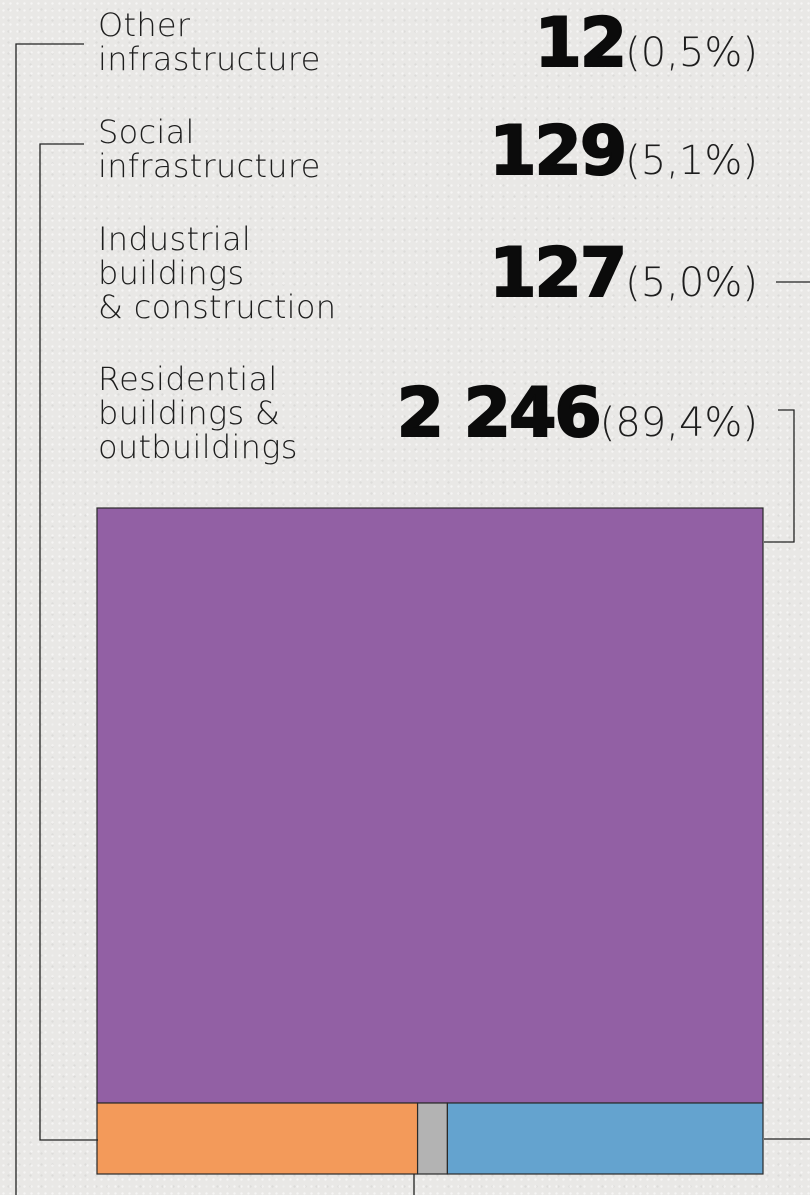  What do you see at coordinates (68, 642) in the screenshot?
I see `leader-line-social` at bounding box center [68, 642].